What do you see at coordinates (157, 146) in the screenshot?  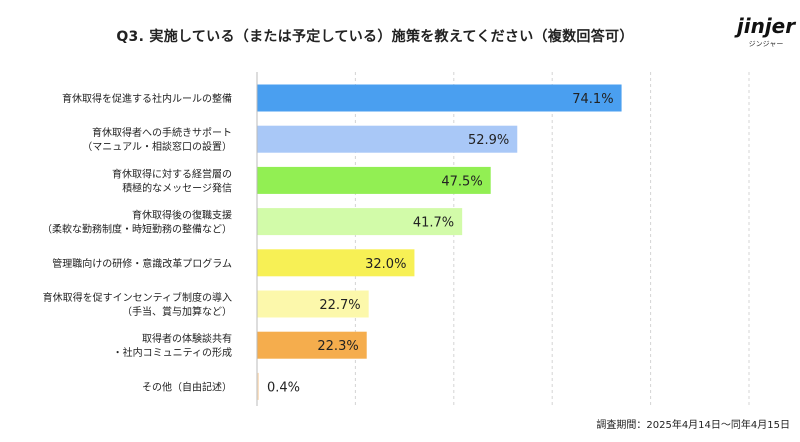 I see `category-label: （マニュアル・相談窓口の設置）` at bounding box center [157, 146].